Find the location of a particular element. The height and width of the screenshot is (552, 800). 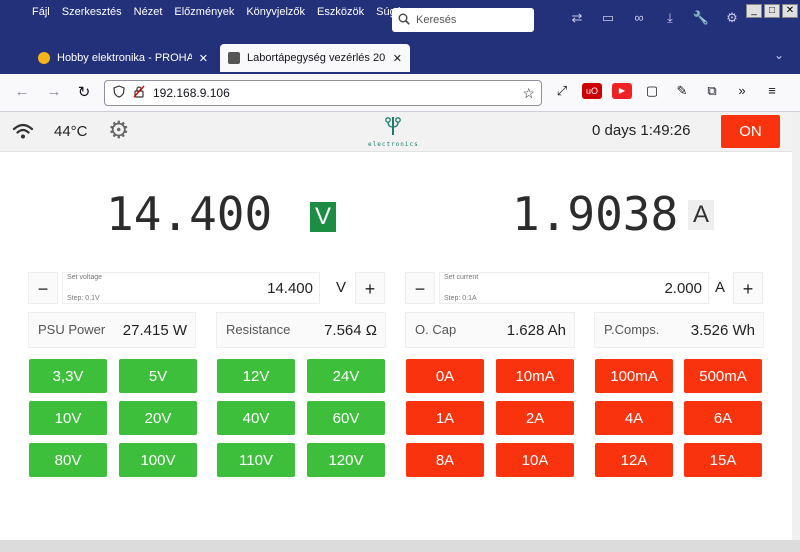

menu-bookmarks: Könyvjelzők is located at coordinates (276, 12).